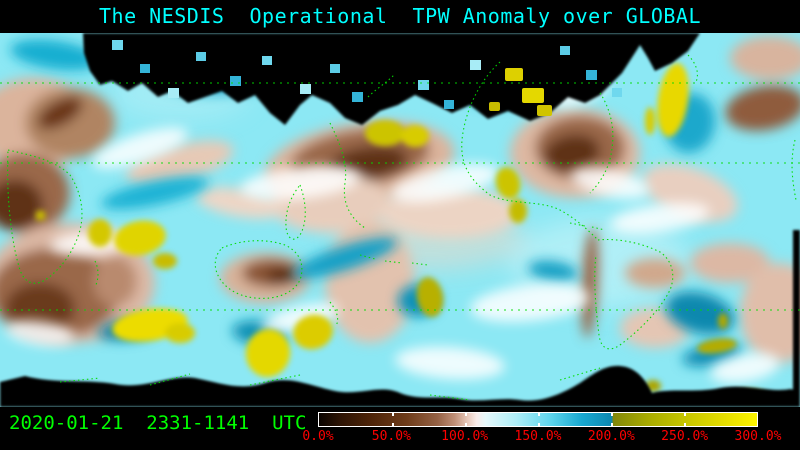 The width and height of the screenshot is (800, 450). I want to click on colorbar-tick-label: 100.0%, so click(465, 436).